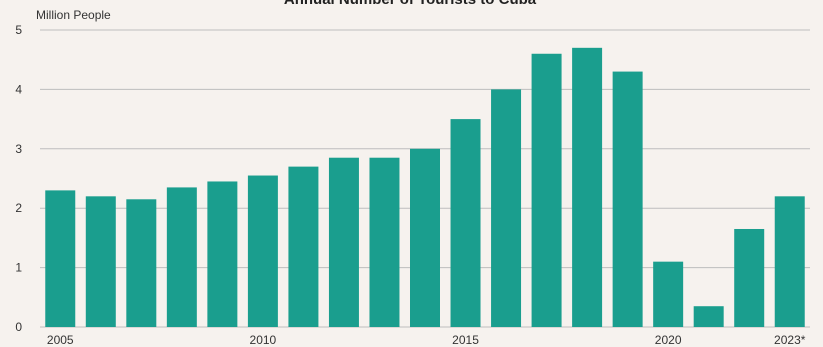  I want to click on bar-2006, so click(100, 261).